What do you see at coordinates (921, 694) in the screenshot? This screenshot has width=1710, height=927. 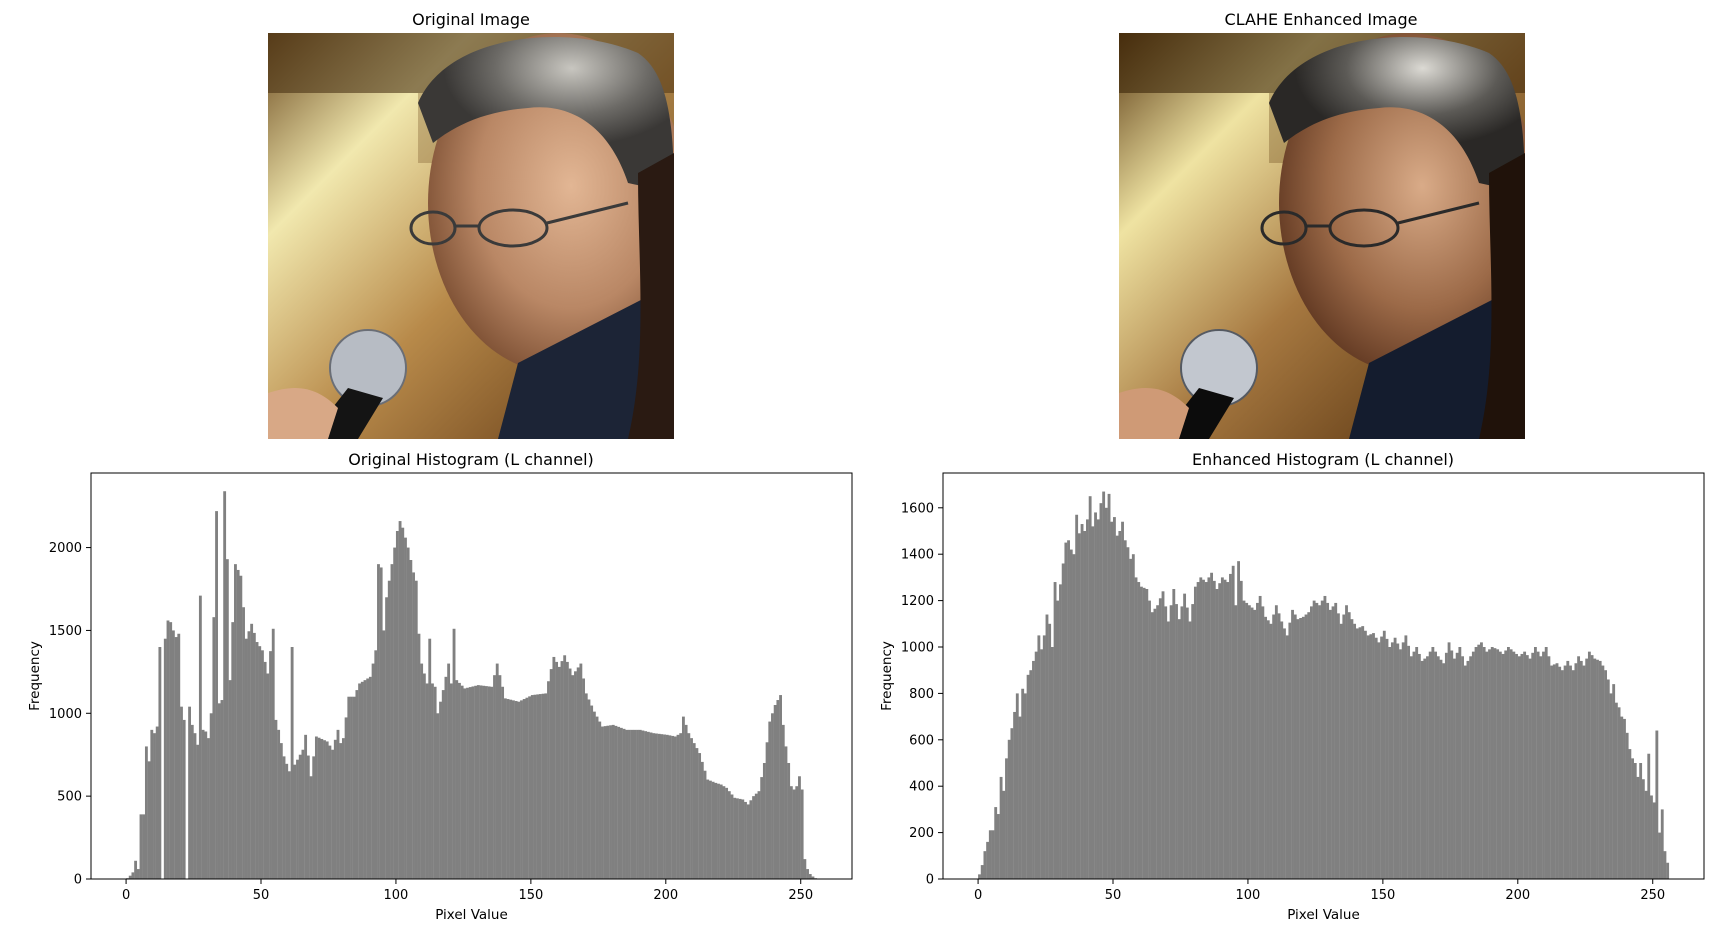 I see `y-tick-label: 800` at bounding box center [921, 694].